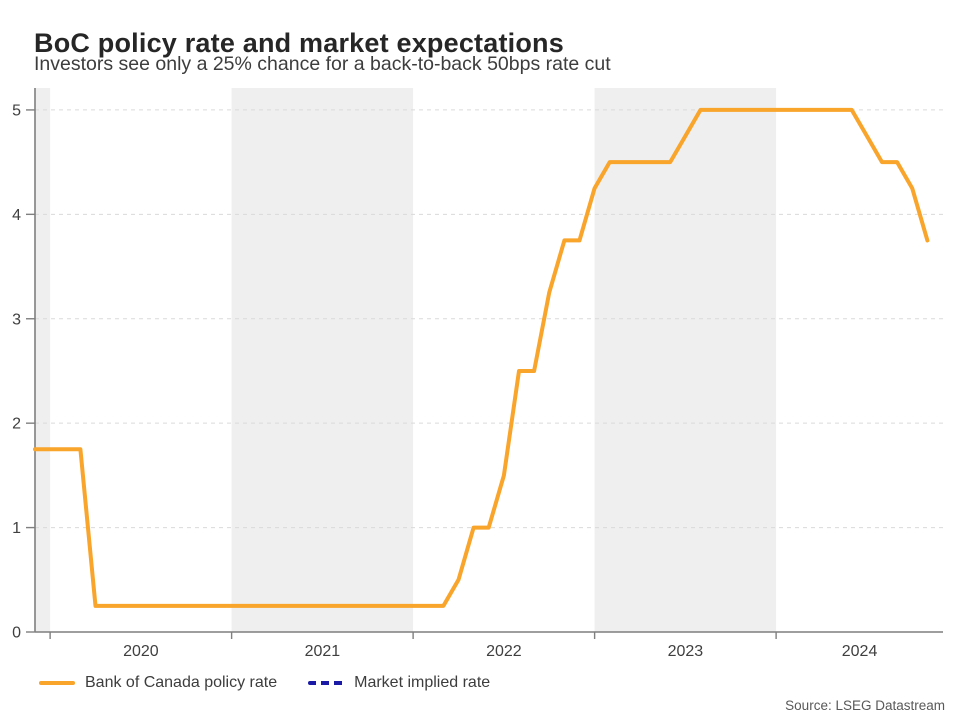 Image resolution: width=960 pixels, height=720 pixels. What do you see at coordinates (57, 683) in the screenshot?
I see `policy-rate-line-swatch-icon` at bounding box center [57, 683].